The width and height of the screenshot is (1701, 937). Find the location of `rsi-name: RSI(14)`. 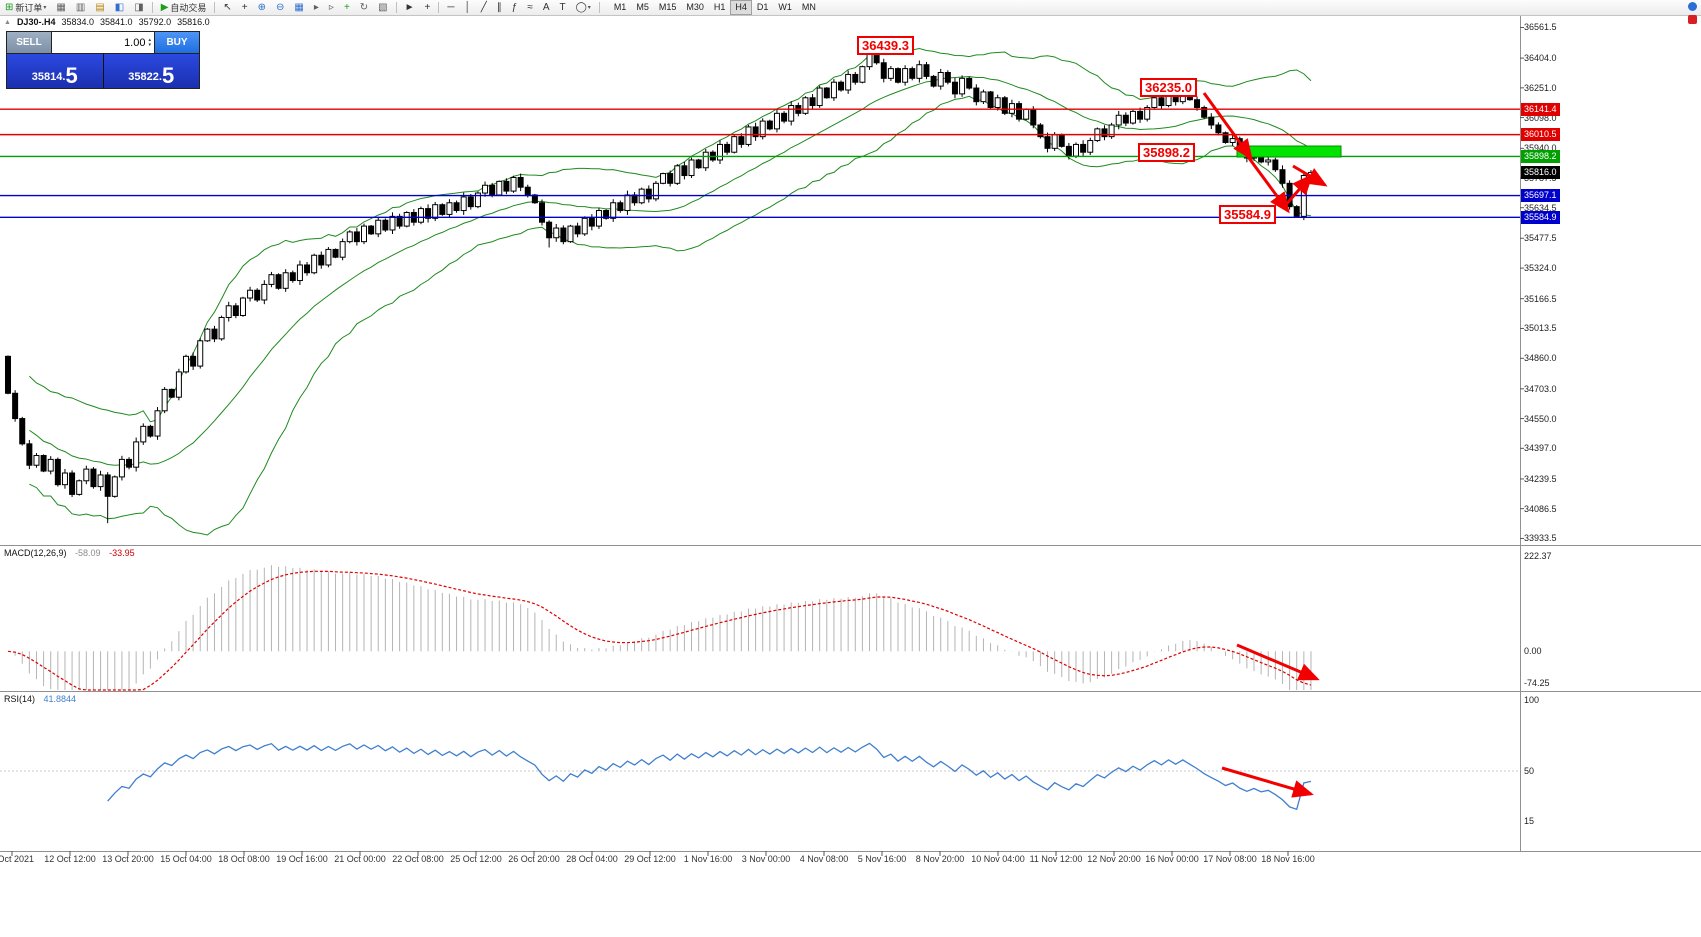

rsi-name: RSI(14) is located at coordinates (20, 699).